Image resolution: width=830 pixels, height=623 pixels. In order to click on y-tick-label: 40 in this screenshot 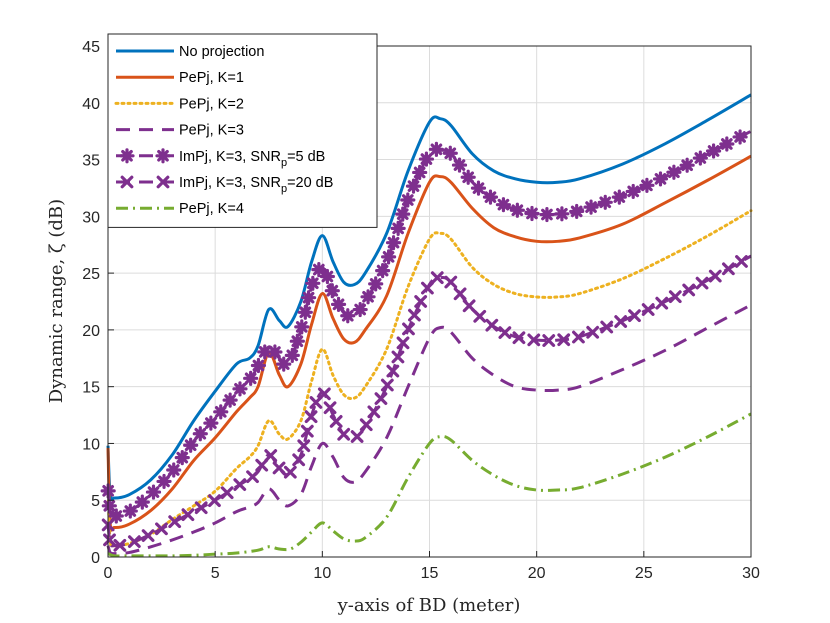, I will do `click(91, 104)`.